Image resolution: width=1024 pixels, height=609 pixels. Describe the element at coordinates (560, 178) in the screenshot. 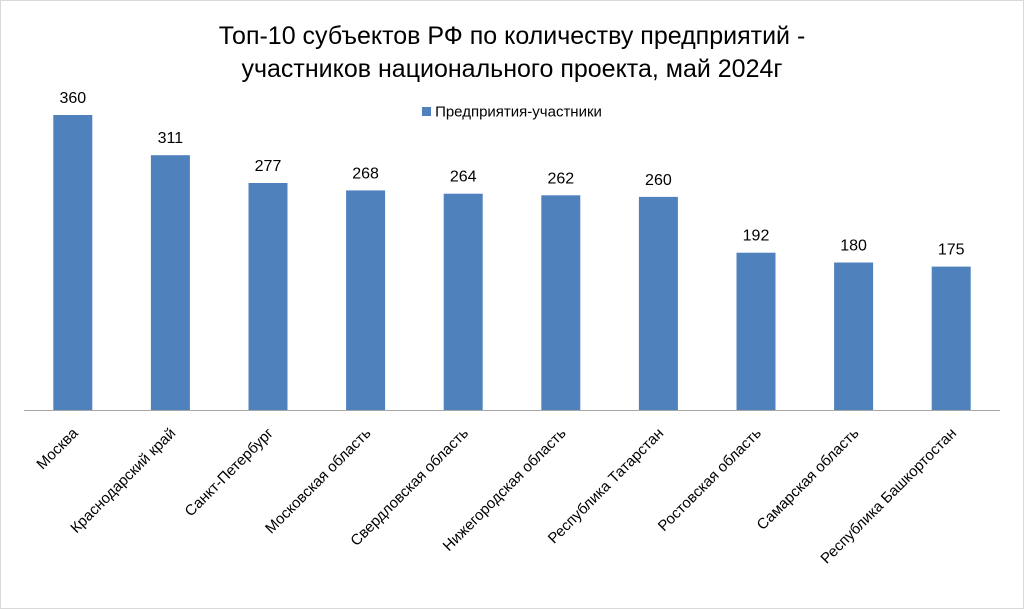

I see `bar-value-label: 262` at that location.